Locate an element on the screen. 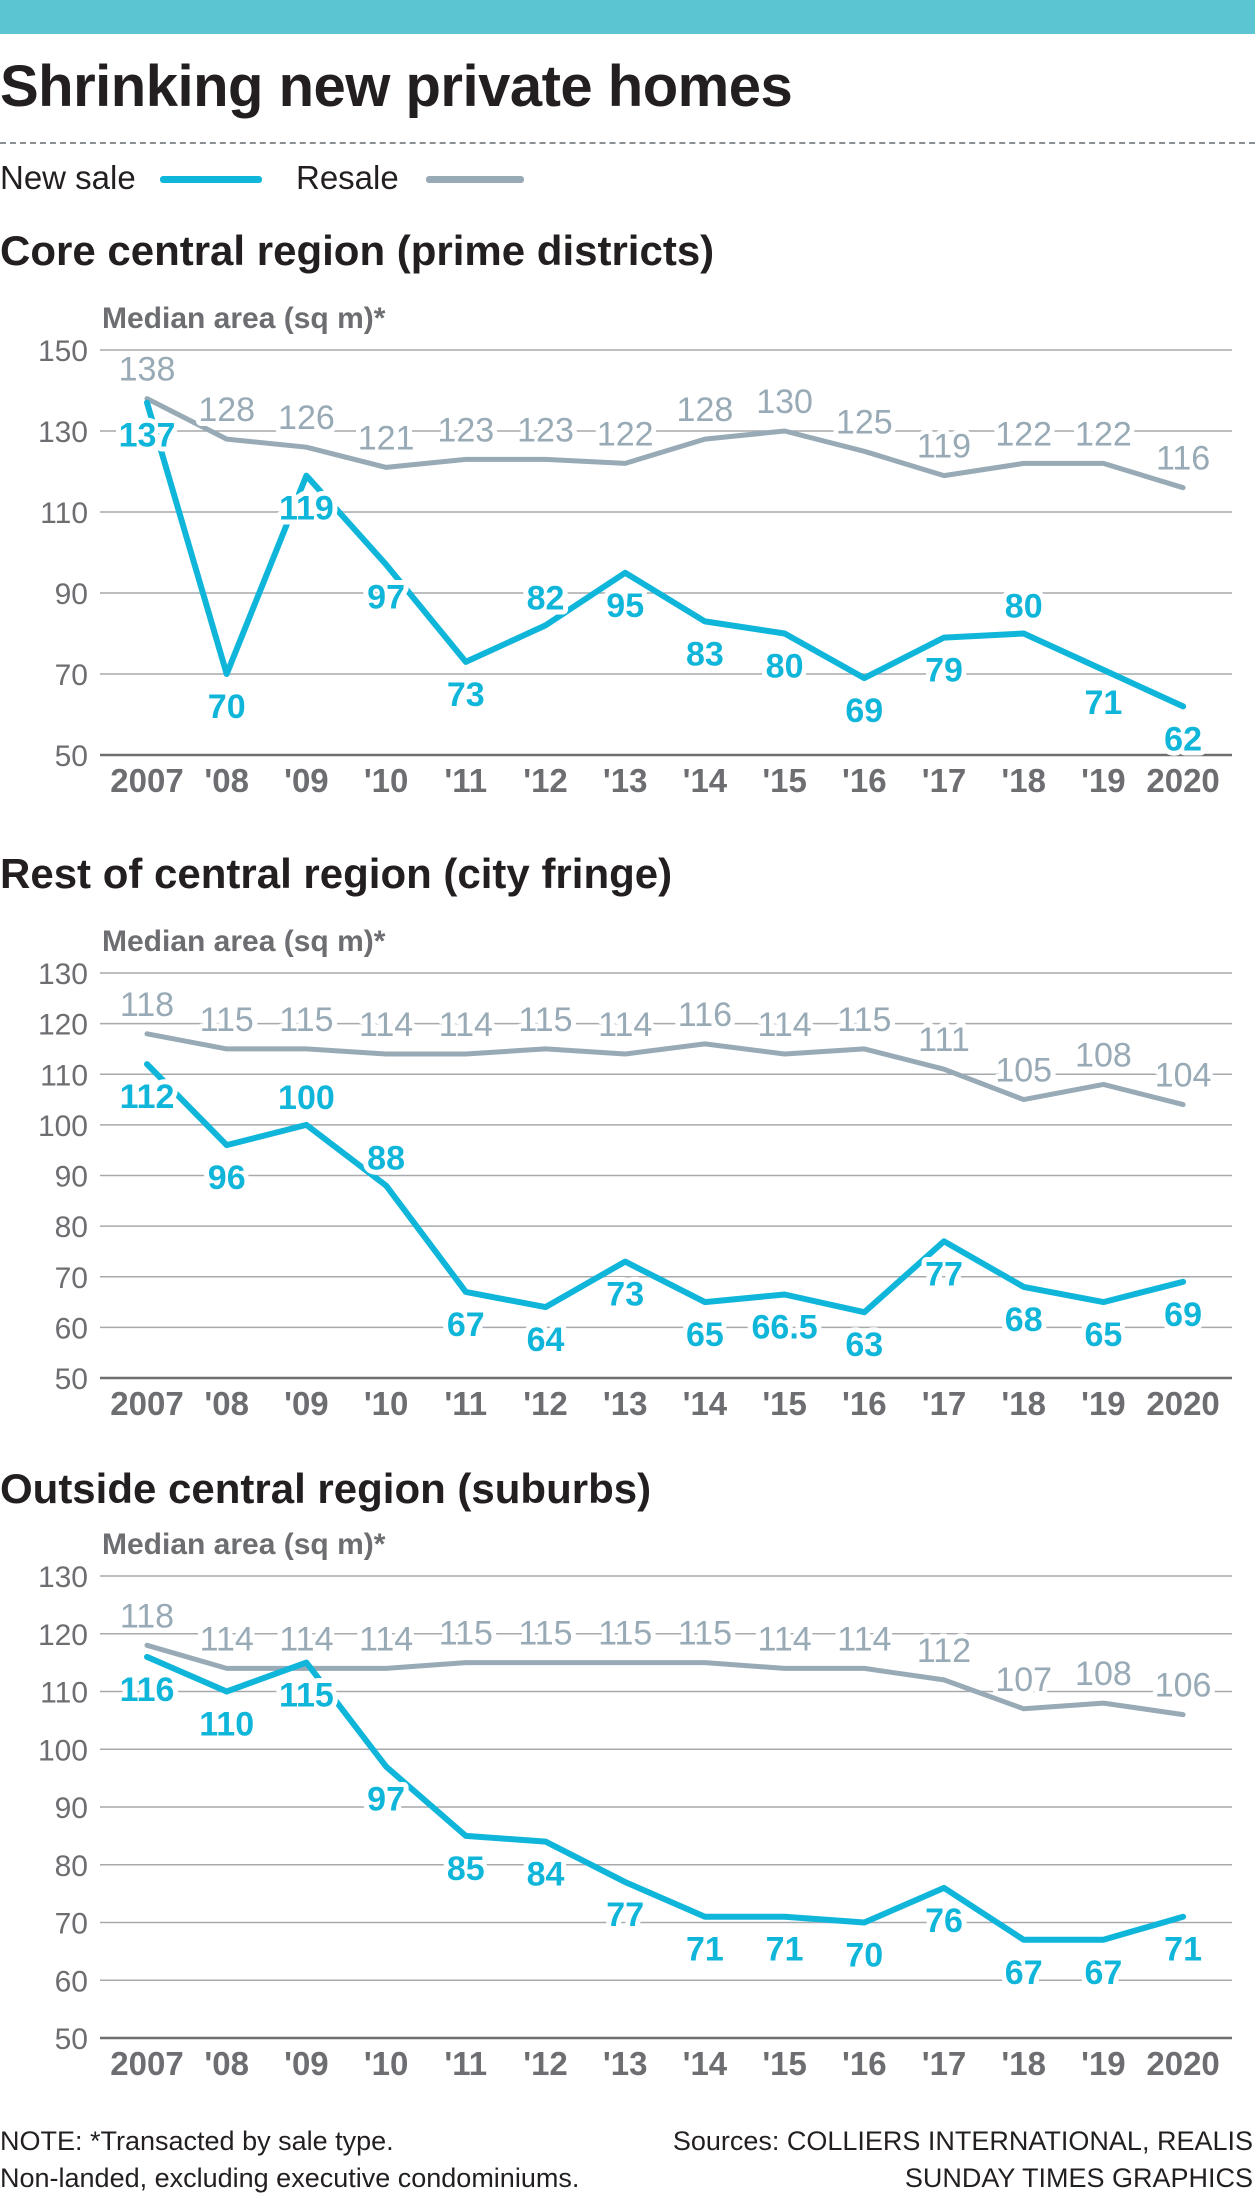 The width and height of the screenshot is (1255, 2199). y-axis-title: Median area (sq m)* is located at coordinates (244, 941).